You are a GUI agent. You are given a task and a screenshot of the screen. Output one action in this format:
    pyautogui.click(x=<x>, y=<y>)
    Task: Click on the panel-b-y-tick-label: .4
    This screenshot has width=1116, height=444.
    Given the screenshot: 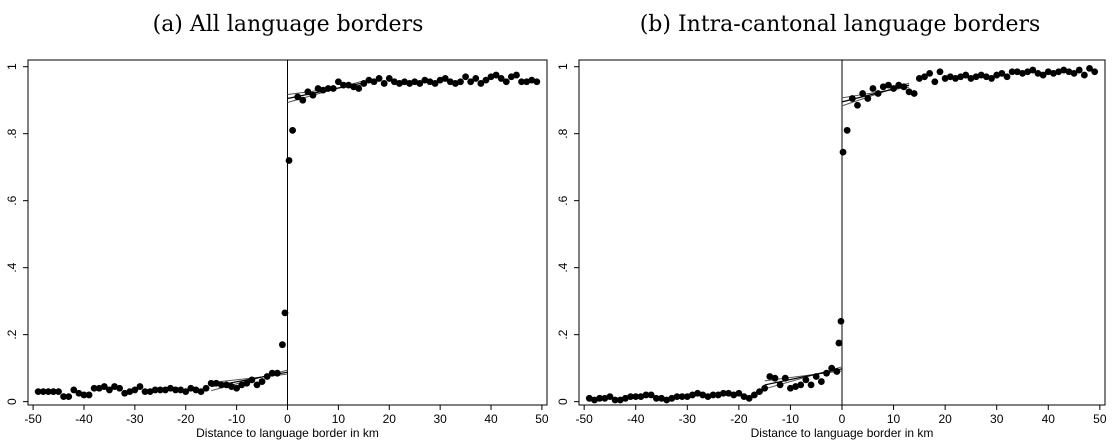 What is the action you would take?
    pyautogui.click(x=563, y=267)
    